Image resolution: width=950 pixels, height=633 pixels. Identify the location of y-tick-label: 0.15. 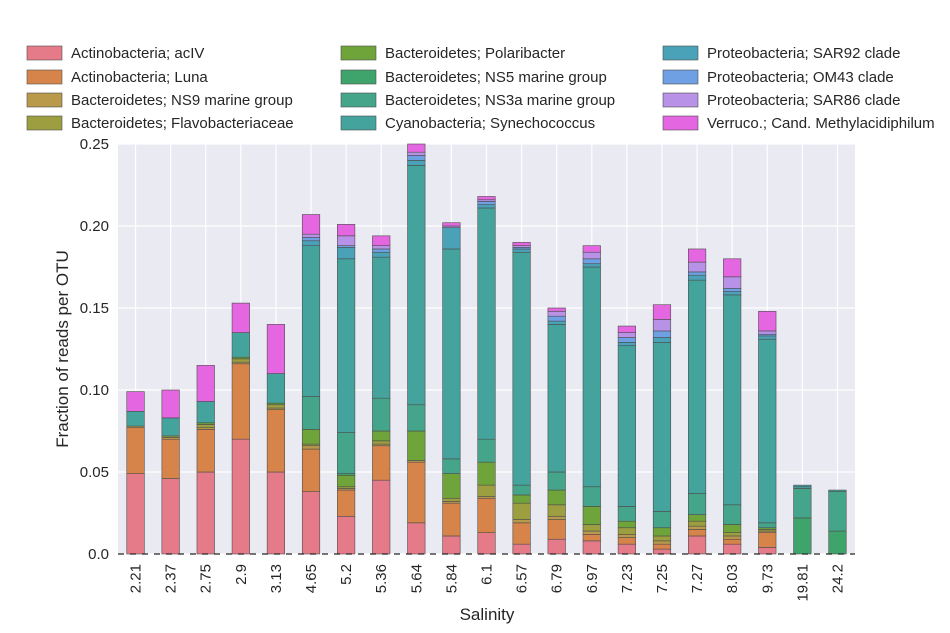
(94, 308).